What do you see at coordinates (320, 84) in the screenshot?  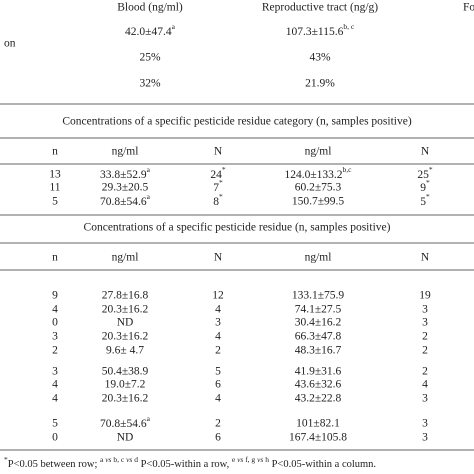 I see `cell: 21.9%` at bounding box center [320, 84].